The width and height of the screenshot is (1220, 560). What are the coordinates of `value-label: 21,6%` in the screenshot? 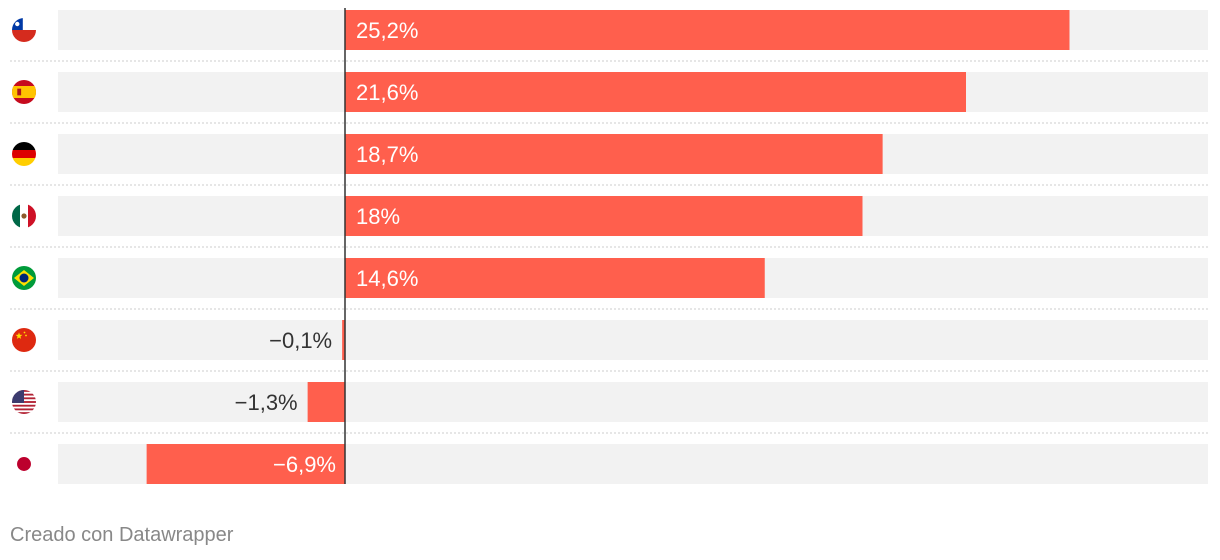 It's located at (387, 92).